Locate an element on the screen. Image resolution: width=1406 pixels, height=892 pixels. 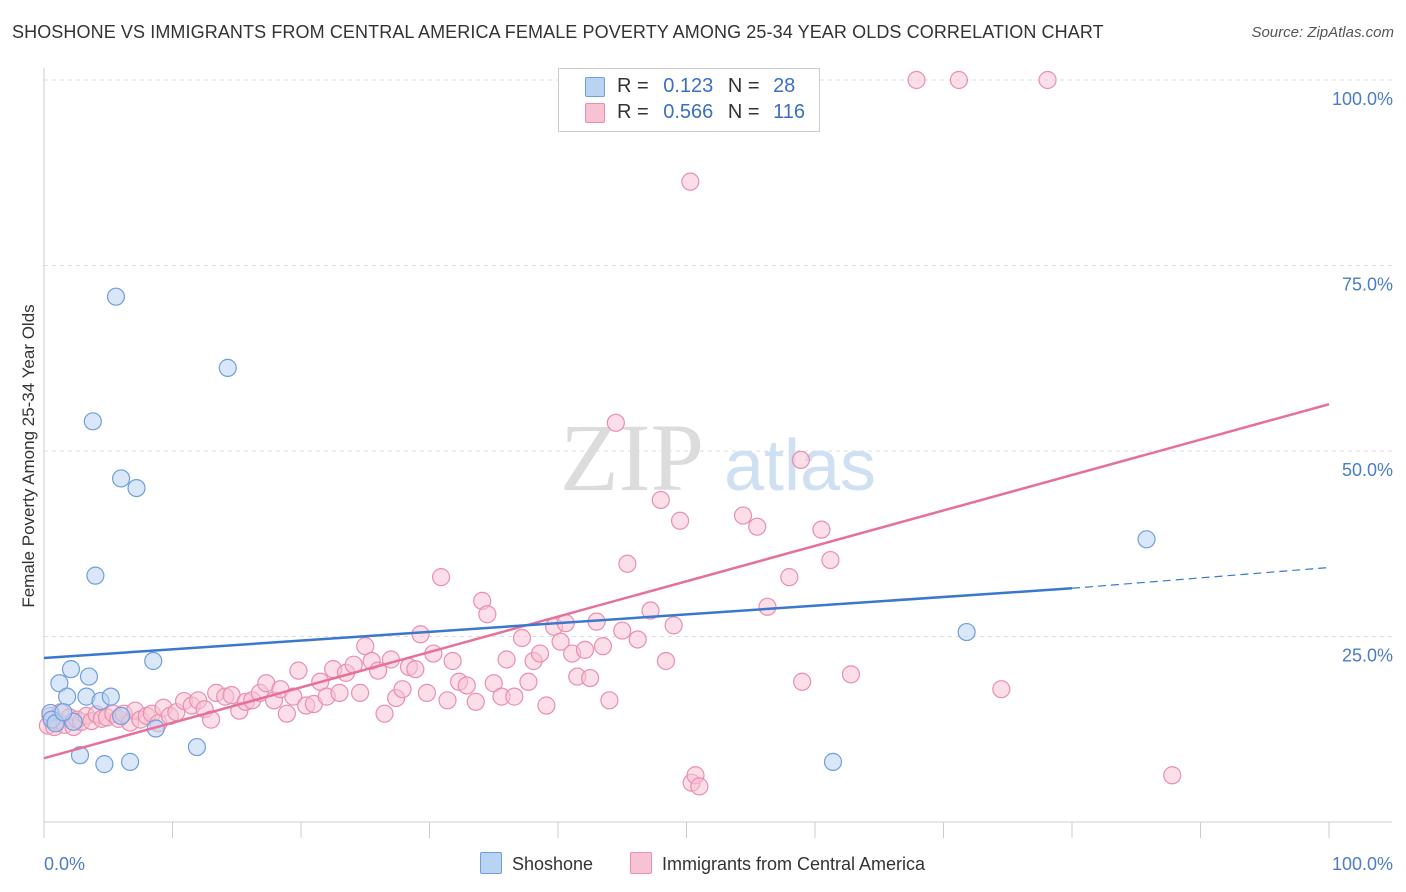
trend-line-shoshone is located at coordinates (558, 623).